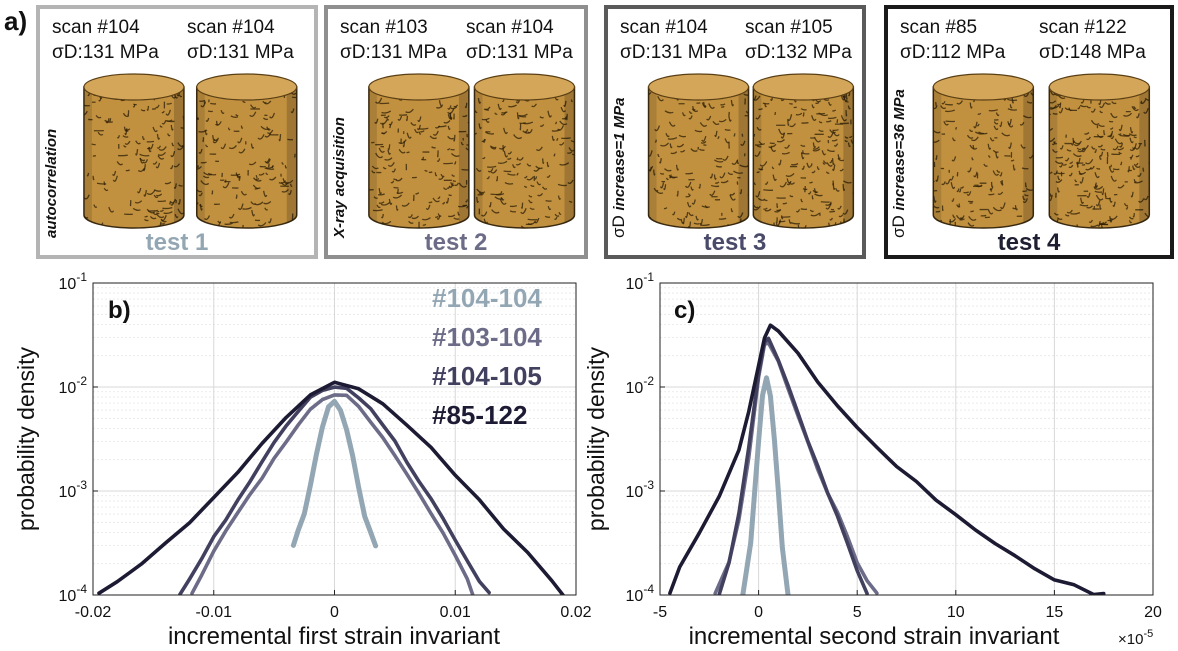  What do you see at coordinates (487, 337) in the screenshot?
I see `legend-entry: #103-104` at bounding box center [487, 337].